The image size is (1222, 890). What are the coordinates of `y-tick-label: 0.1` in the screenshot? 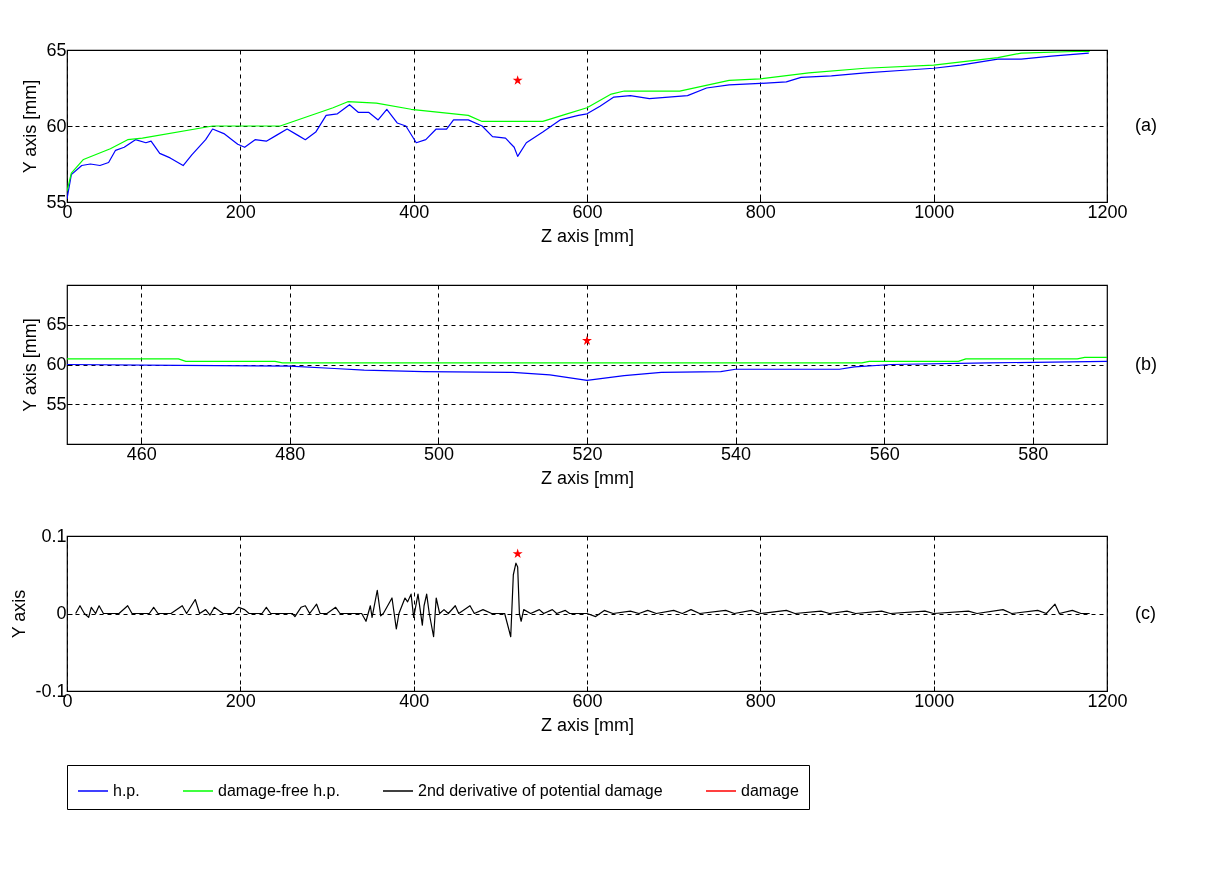 It's located at (54, 535).